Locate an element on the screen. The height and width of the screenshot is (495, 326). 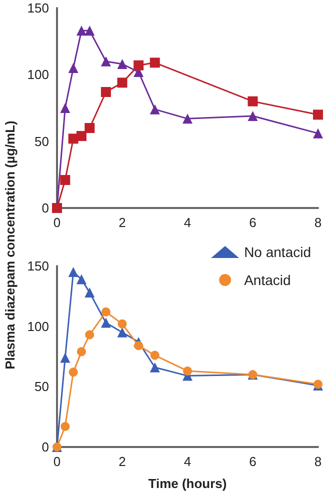
legend-label: No antacid is located at coordinates (278, 252).